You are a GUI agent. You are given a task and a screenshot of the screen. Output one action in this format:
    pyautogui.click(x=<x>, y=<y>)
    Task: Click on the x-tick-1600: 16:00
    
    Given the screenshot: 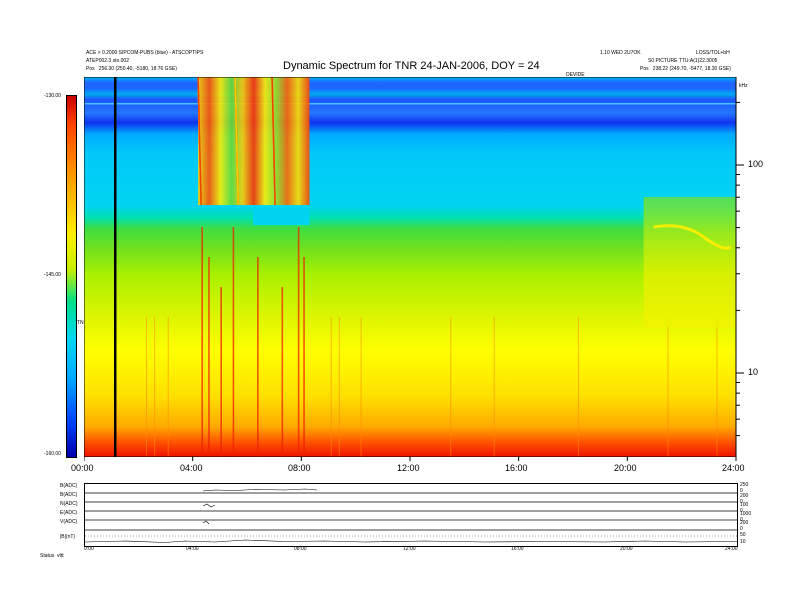 What is the action you would take?
    pyautogui.click(x=516, y=468)
    